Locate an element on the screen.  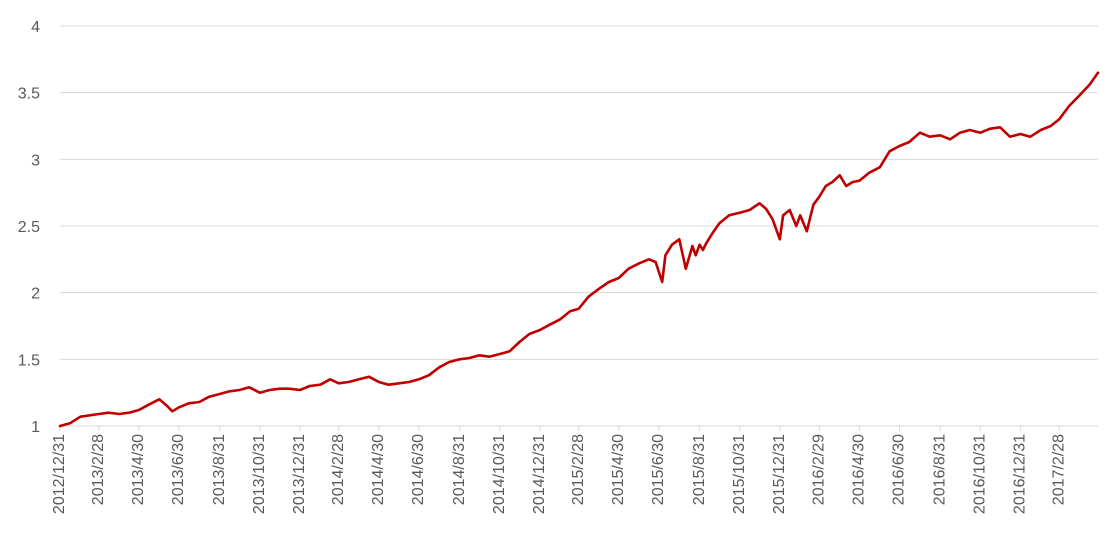
x-tick-label: 2015/8/31 is located at coordinates (699, 469).